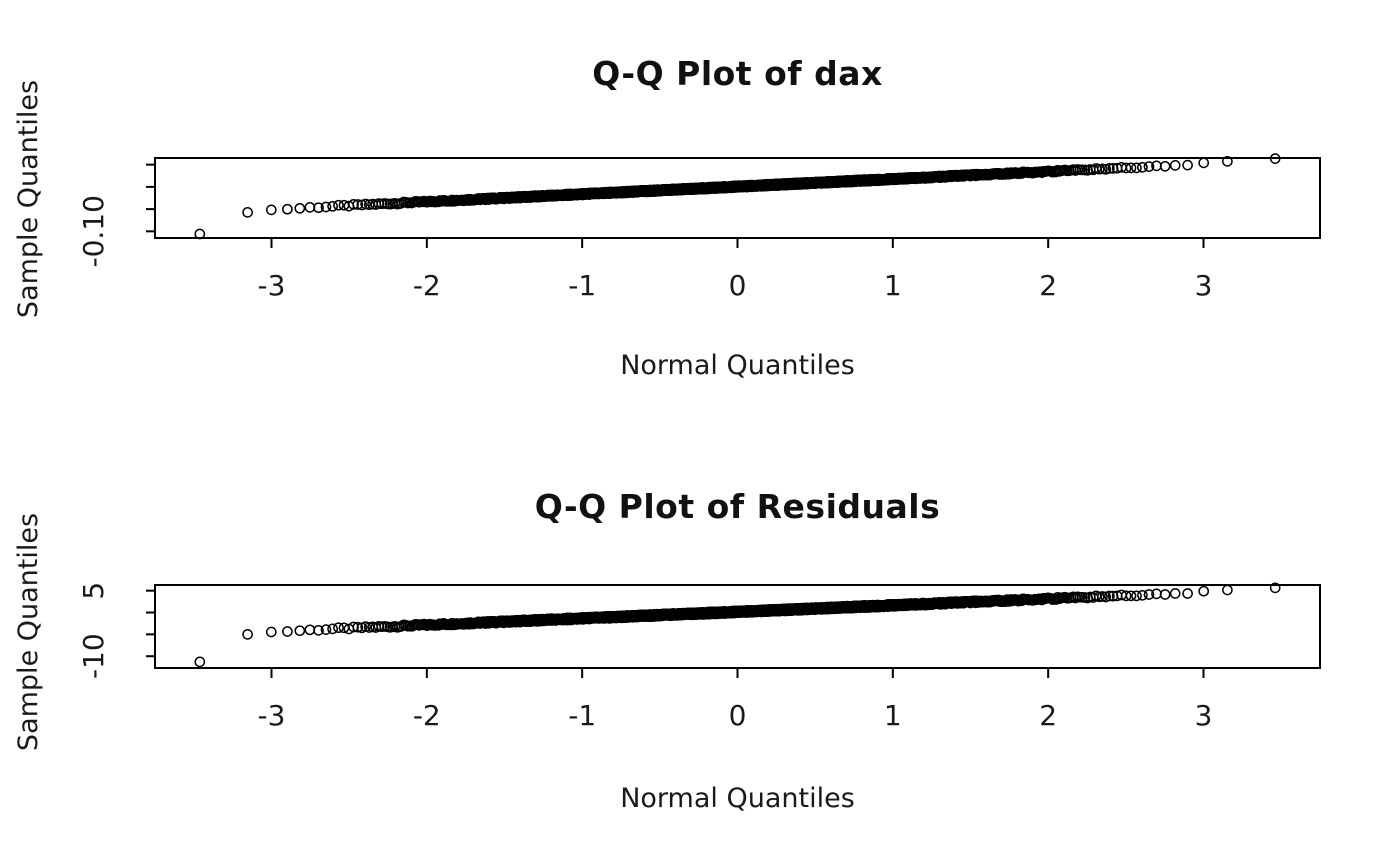 The width and height of the screenshot is (1400, 866). I want to click on y-axis-label-residuals: Sample Quantiles, so click(28, 632).